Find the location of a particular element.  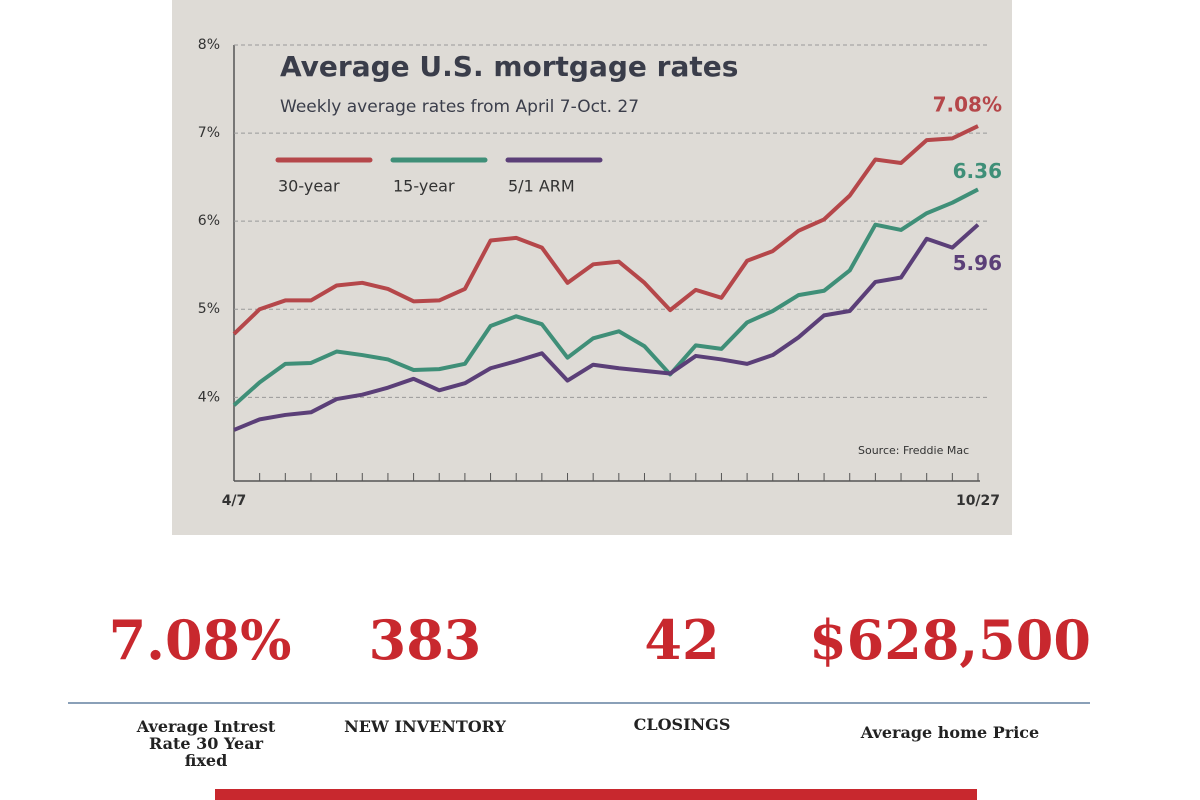

y-tick-label: 6% is located at coordinates (209, 221).